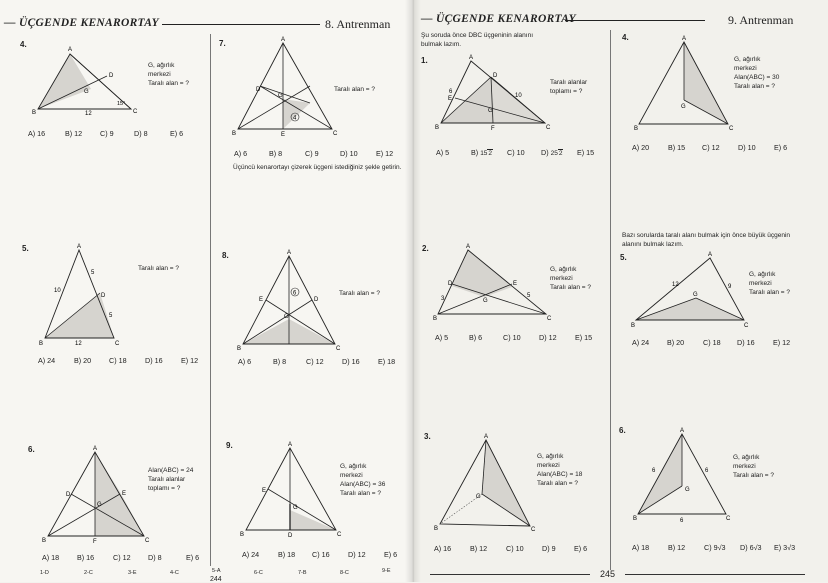 This screenshot has width=828, height=583. I want to click on choice-e: E) 3√3, so click(785, 547).